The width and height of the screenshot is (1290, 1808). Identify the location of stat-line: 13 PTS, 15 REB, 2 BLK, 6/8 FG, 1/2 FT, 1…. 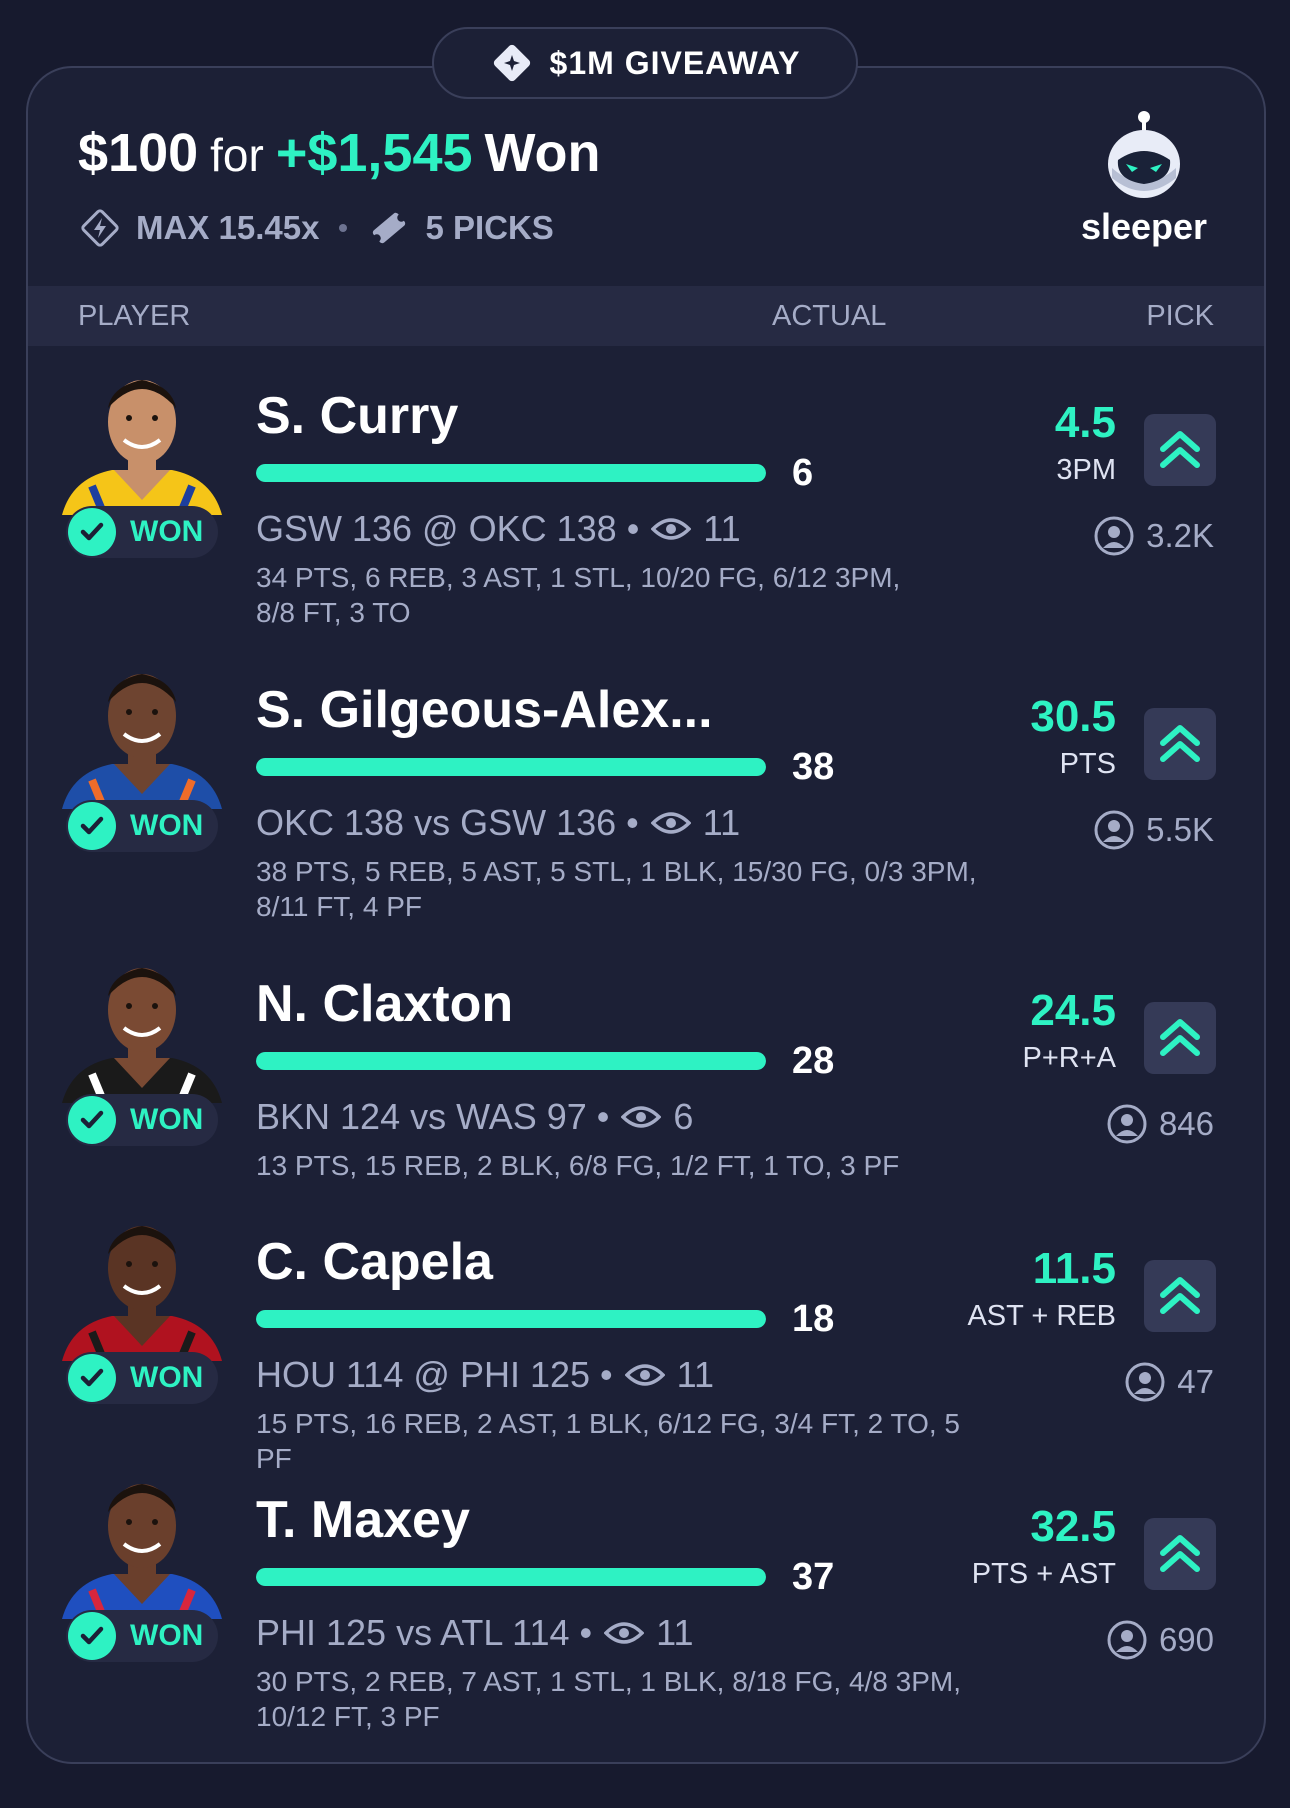
(626, 1165).